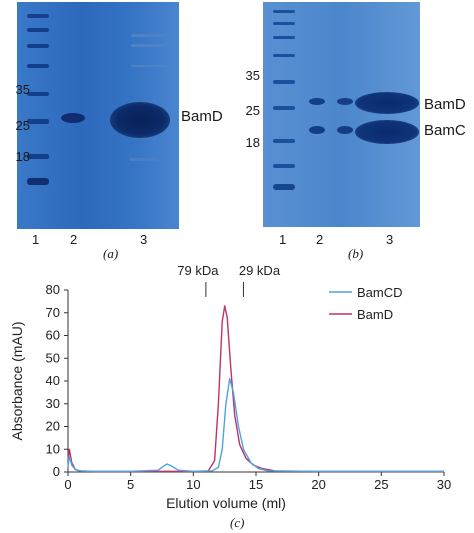  What do you see at coordinates (318, 484) in the screenshot?
I see `x-tick-label: 20` at bounding box center [318, 484].